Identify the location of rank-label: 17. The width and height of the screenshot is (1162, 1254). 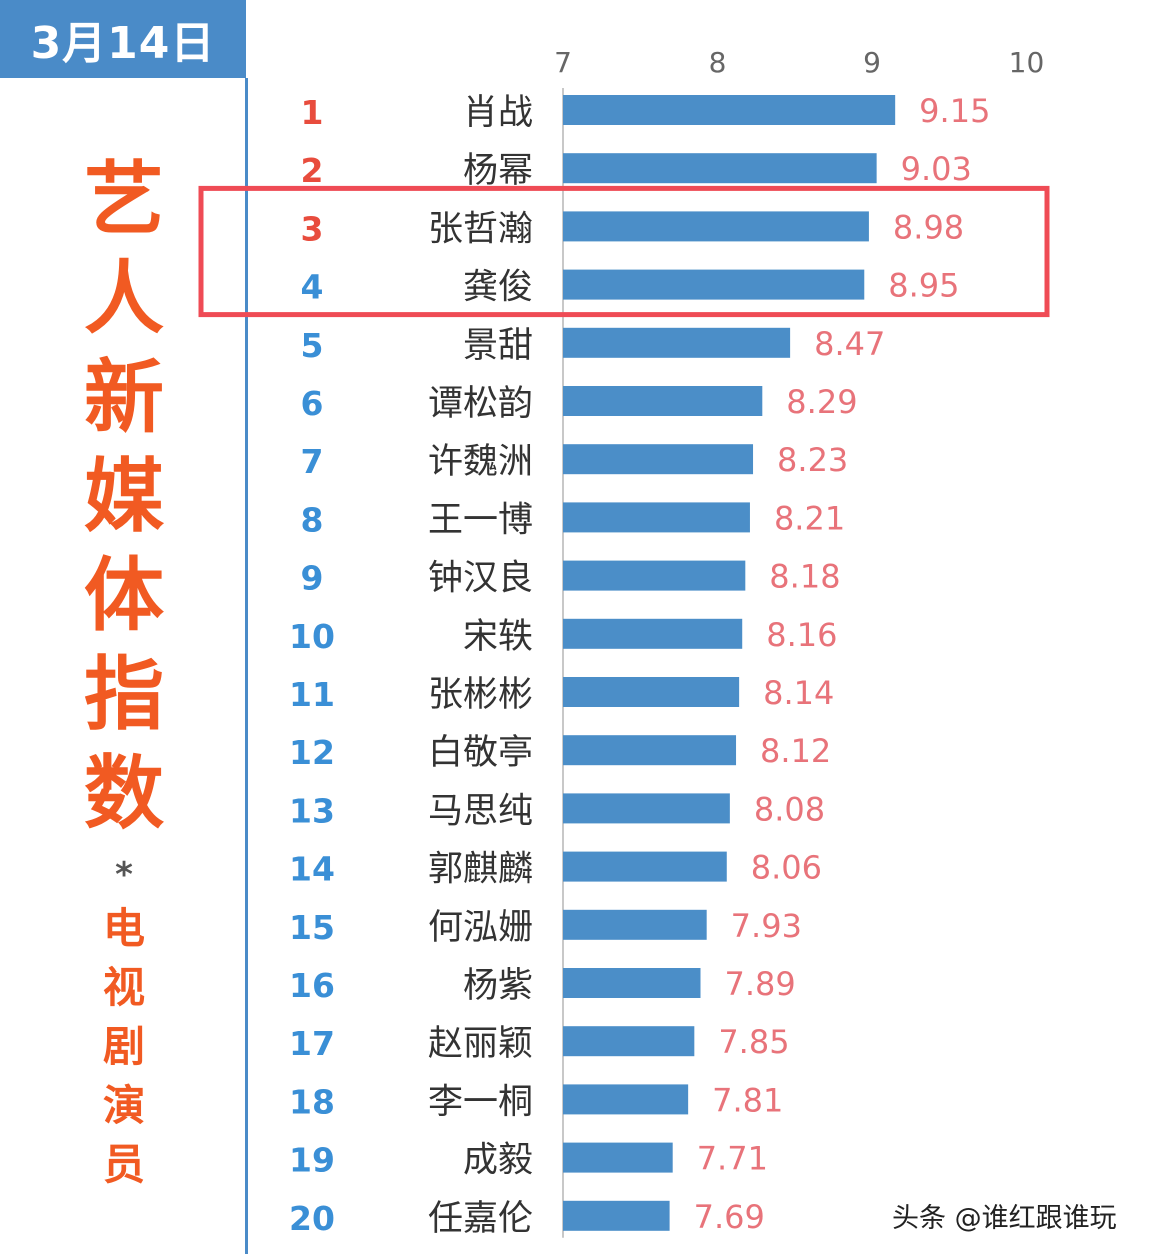
(312, 1043).